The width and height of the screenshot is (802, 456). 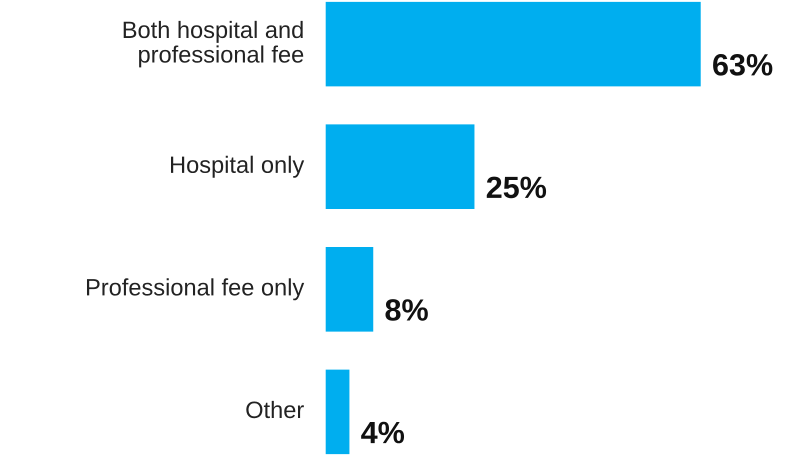 I want to click on data-label: 4%, so click(x=382, y=433).